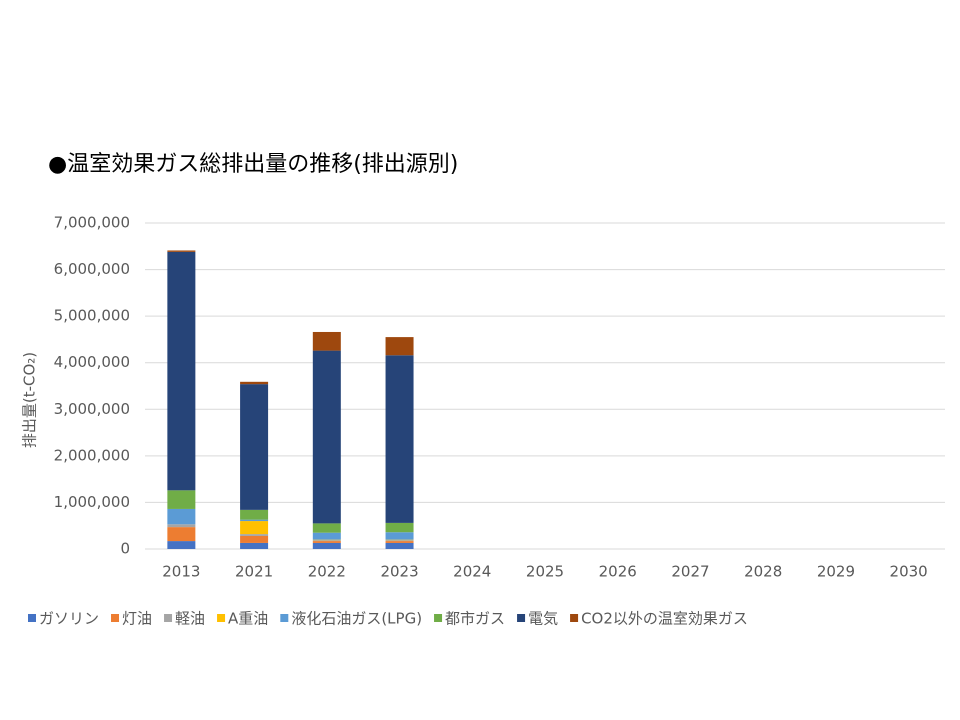  I want to click on legend-label: 都市ガス, so click(475, 619).